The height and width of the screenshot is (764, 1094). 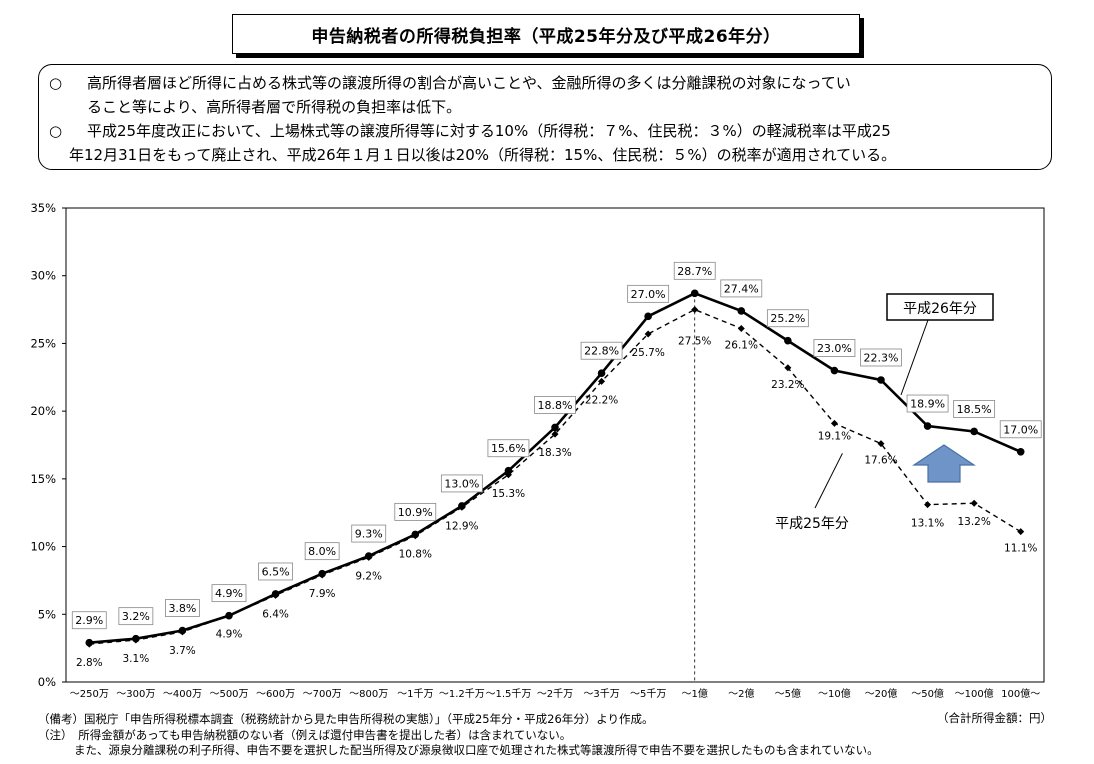 What do you see at coordinates (974, 693) in the screenshot?
I see `x-tick-label: ～100億` at bounding box center [974, 693].